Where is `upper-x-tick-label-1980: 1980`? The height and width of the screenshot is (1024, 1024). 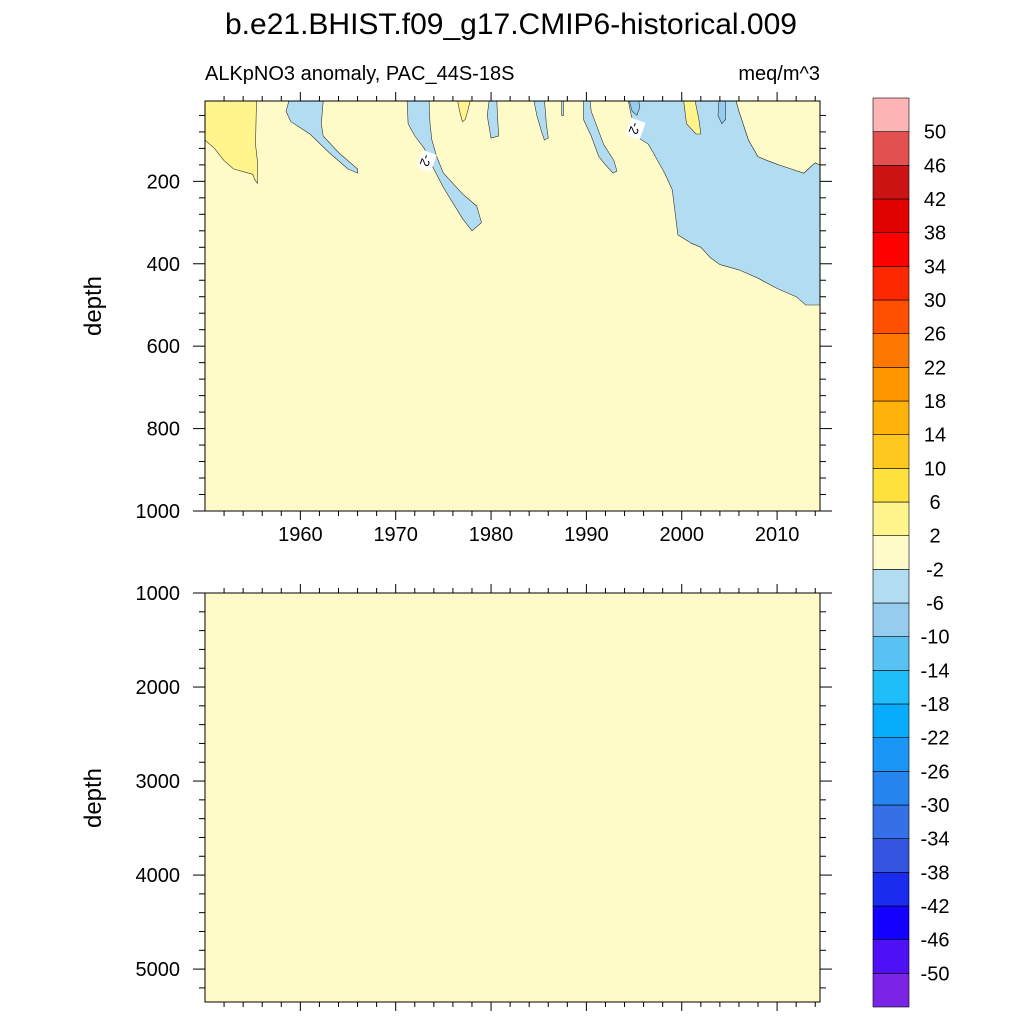
upper-x-tick-label-1980: 1980 is located at coordinates (491, 535).